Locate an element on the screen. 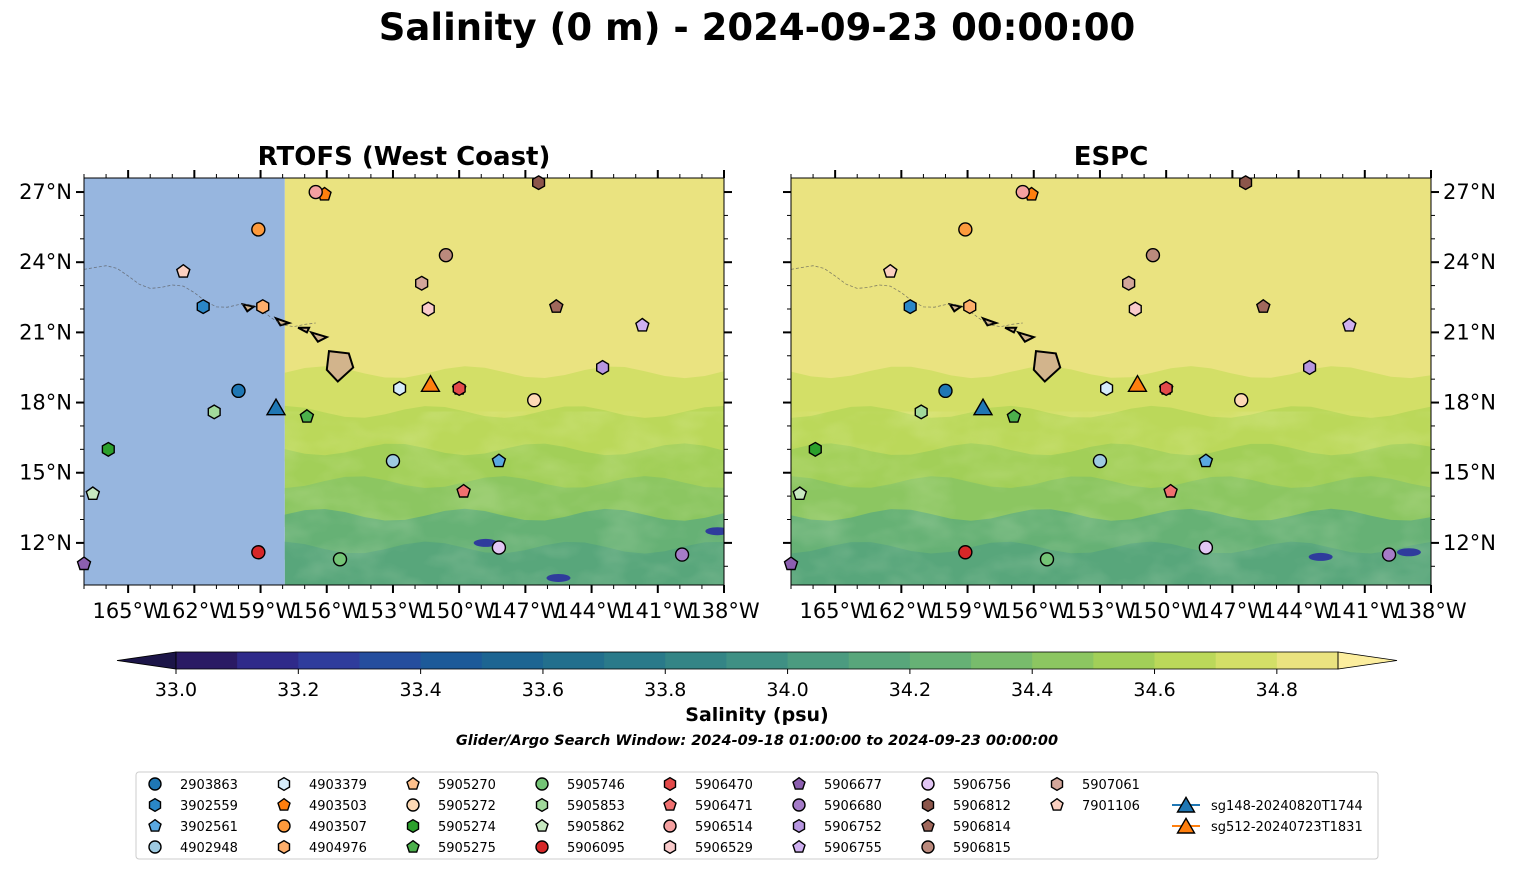  x-tick-label: 138°W is located at coordinates (724, 611).